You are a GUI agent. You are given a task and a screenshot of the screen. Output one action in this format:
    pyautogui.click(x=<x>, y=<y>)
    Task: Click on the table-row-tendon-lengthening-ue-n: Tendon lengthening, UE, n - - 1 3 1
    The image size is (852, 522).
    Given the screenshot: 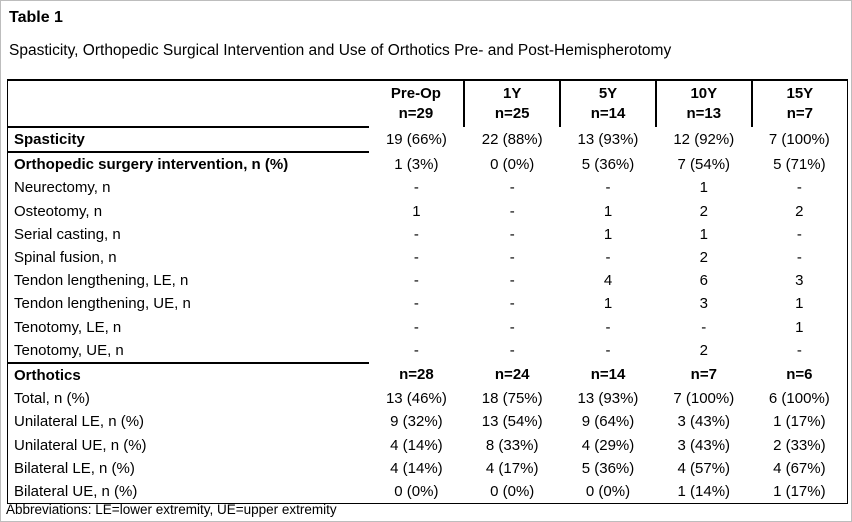 What is the action you would take?
    pyautogui.click(x=428, y=303)
    